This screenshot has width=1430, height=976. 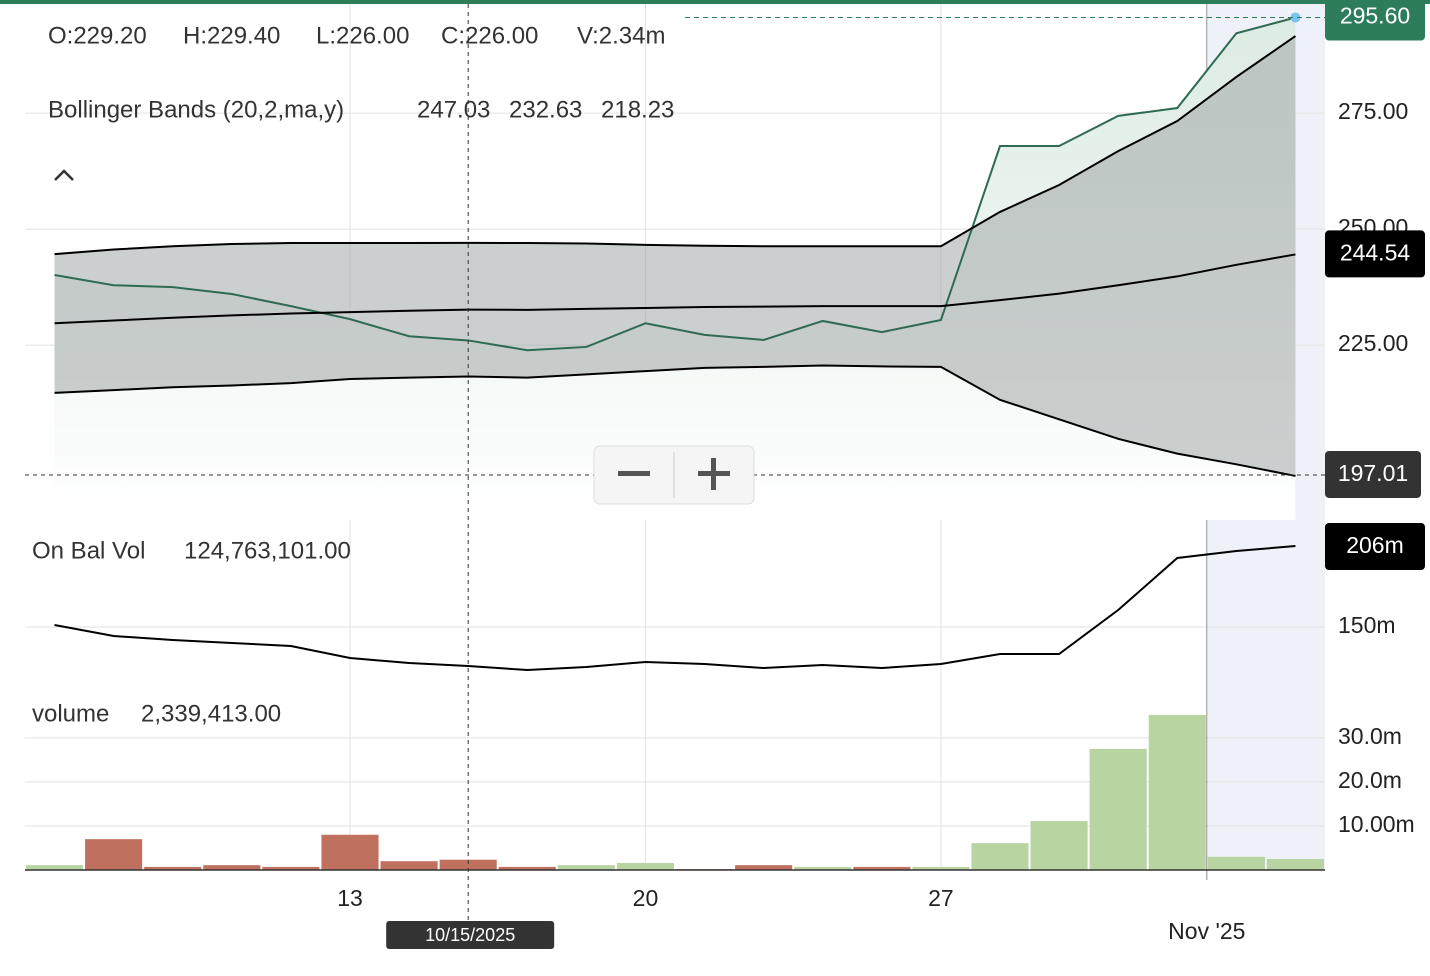 I want to click on price-marker-label: 295.60, so click(x=1375, y=16).